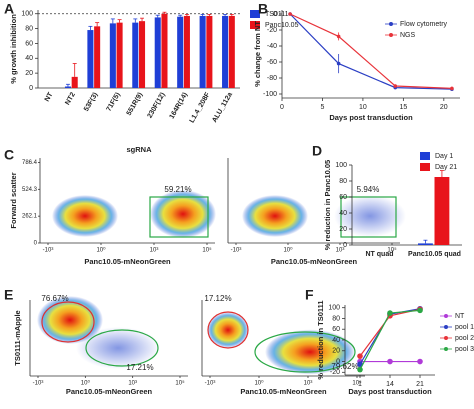 This screenshot has width=474, height=409. I want to click on gate-label: 5.94%, so click(368, 189).